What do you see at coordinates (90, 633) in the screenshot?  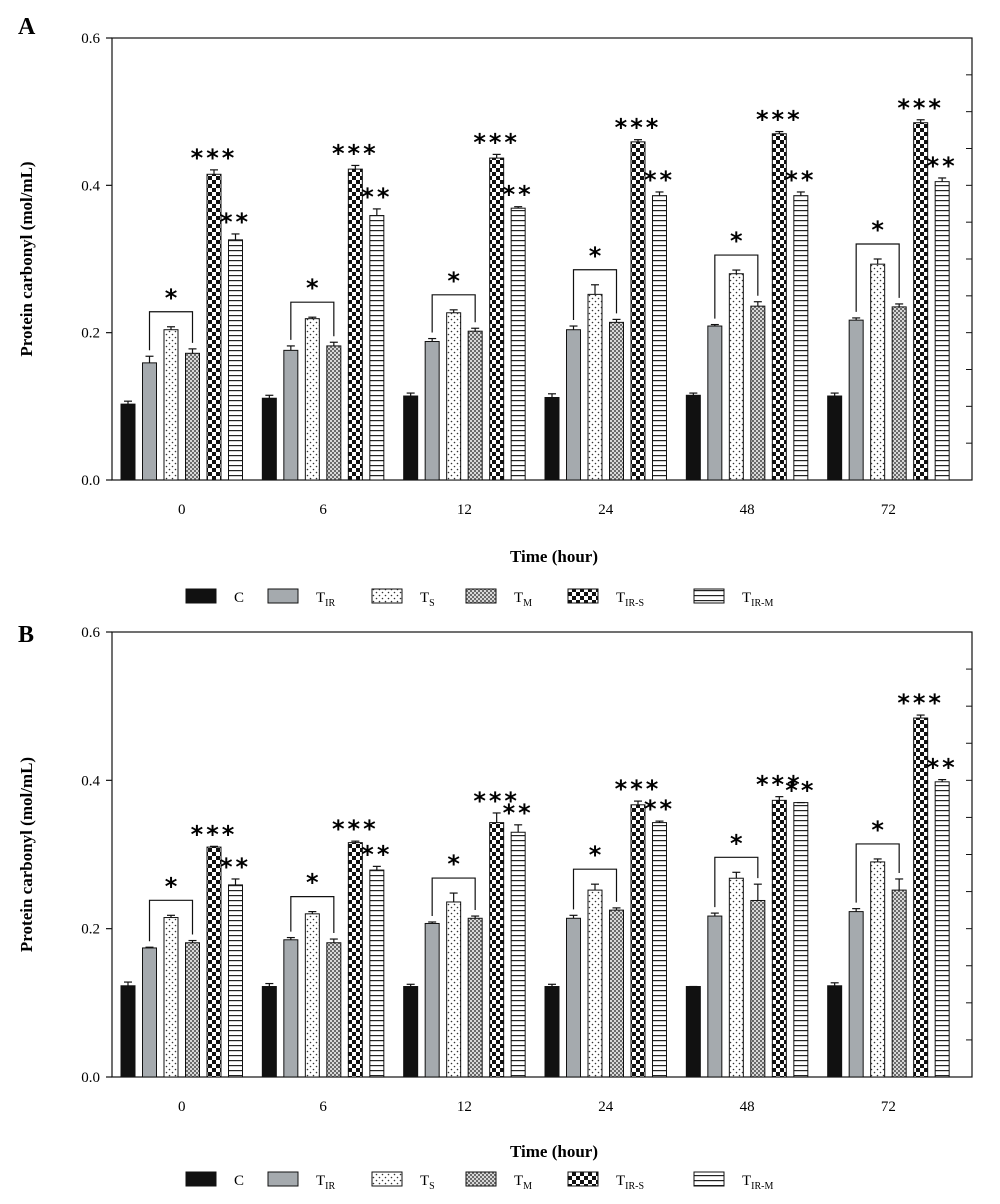 I see `y-tick-label: 0.6` at bounding box center [90, 633].